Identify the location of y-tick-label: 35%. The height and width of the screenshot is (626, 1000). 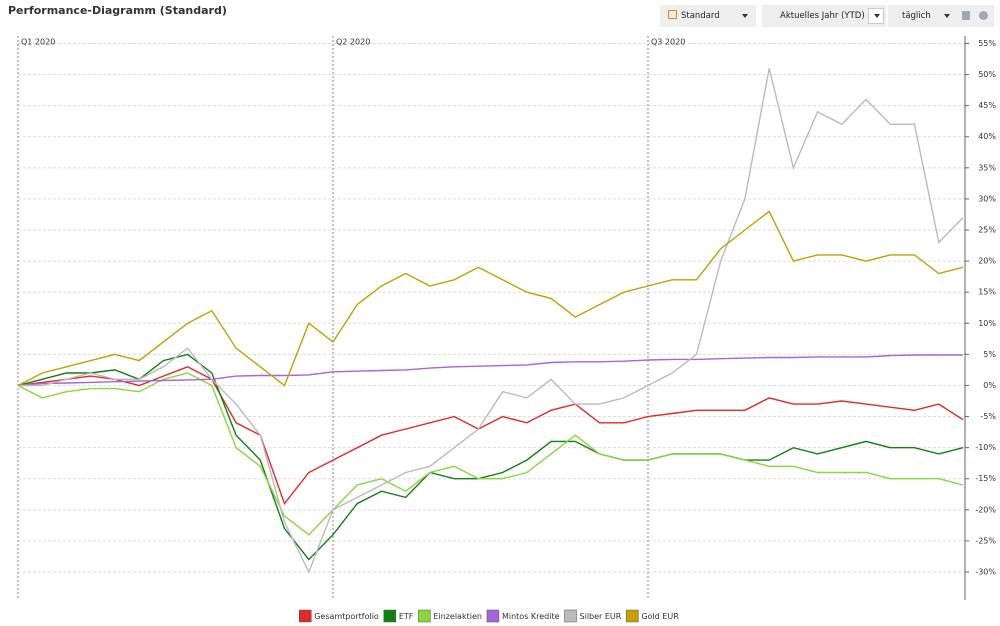
(987, 167).